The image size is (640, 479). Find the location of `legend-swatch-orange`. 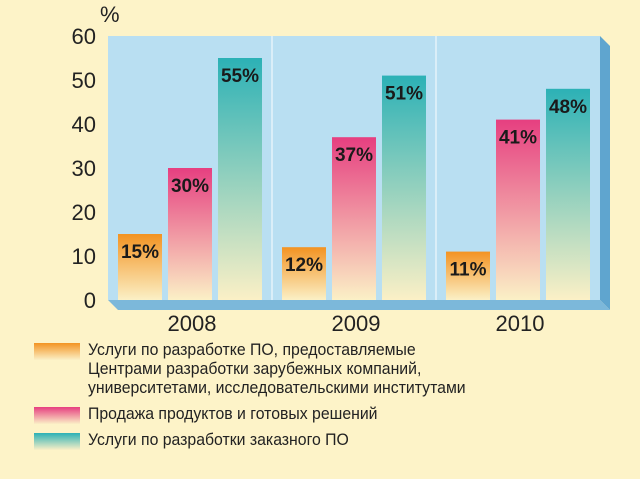

legend-swatch-orange is located at coordinates (57, 351).